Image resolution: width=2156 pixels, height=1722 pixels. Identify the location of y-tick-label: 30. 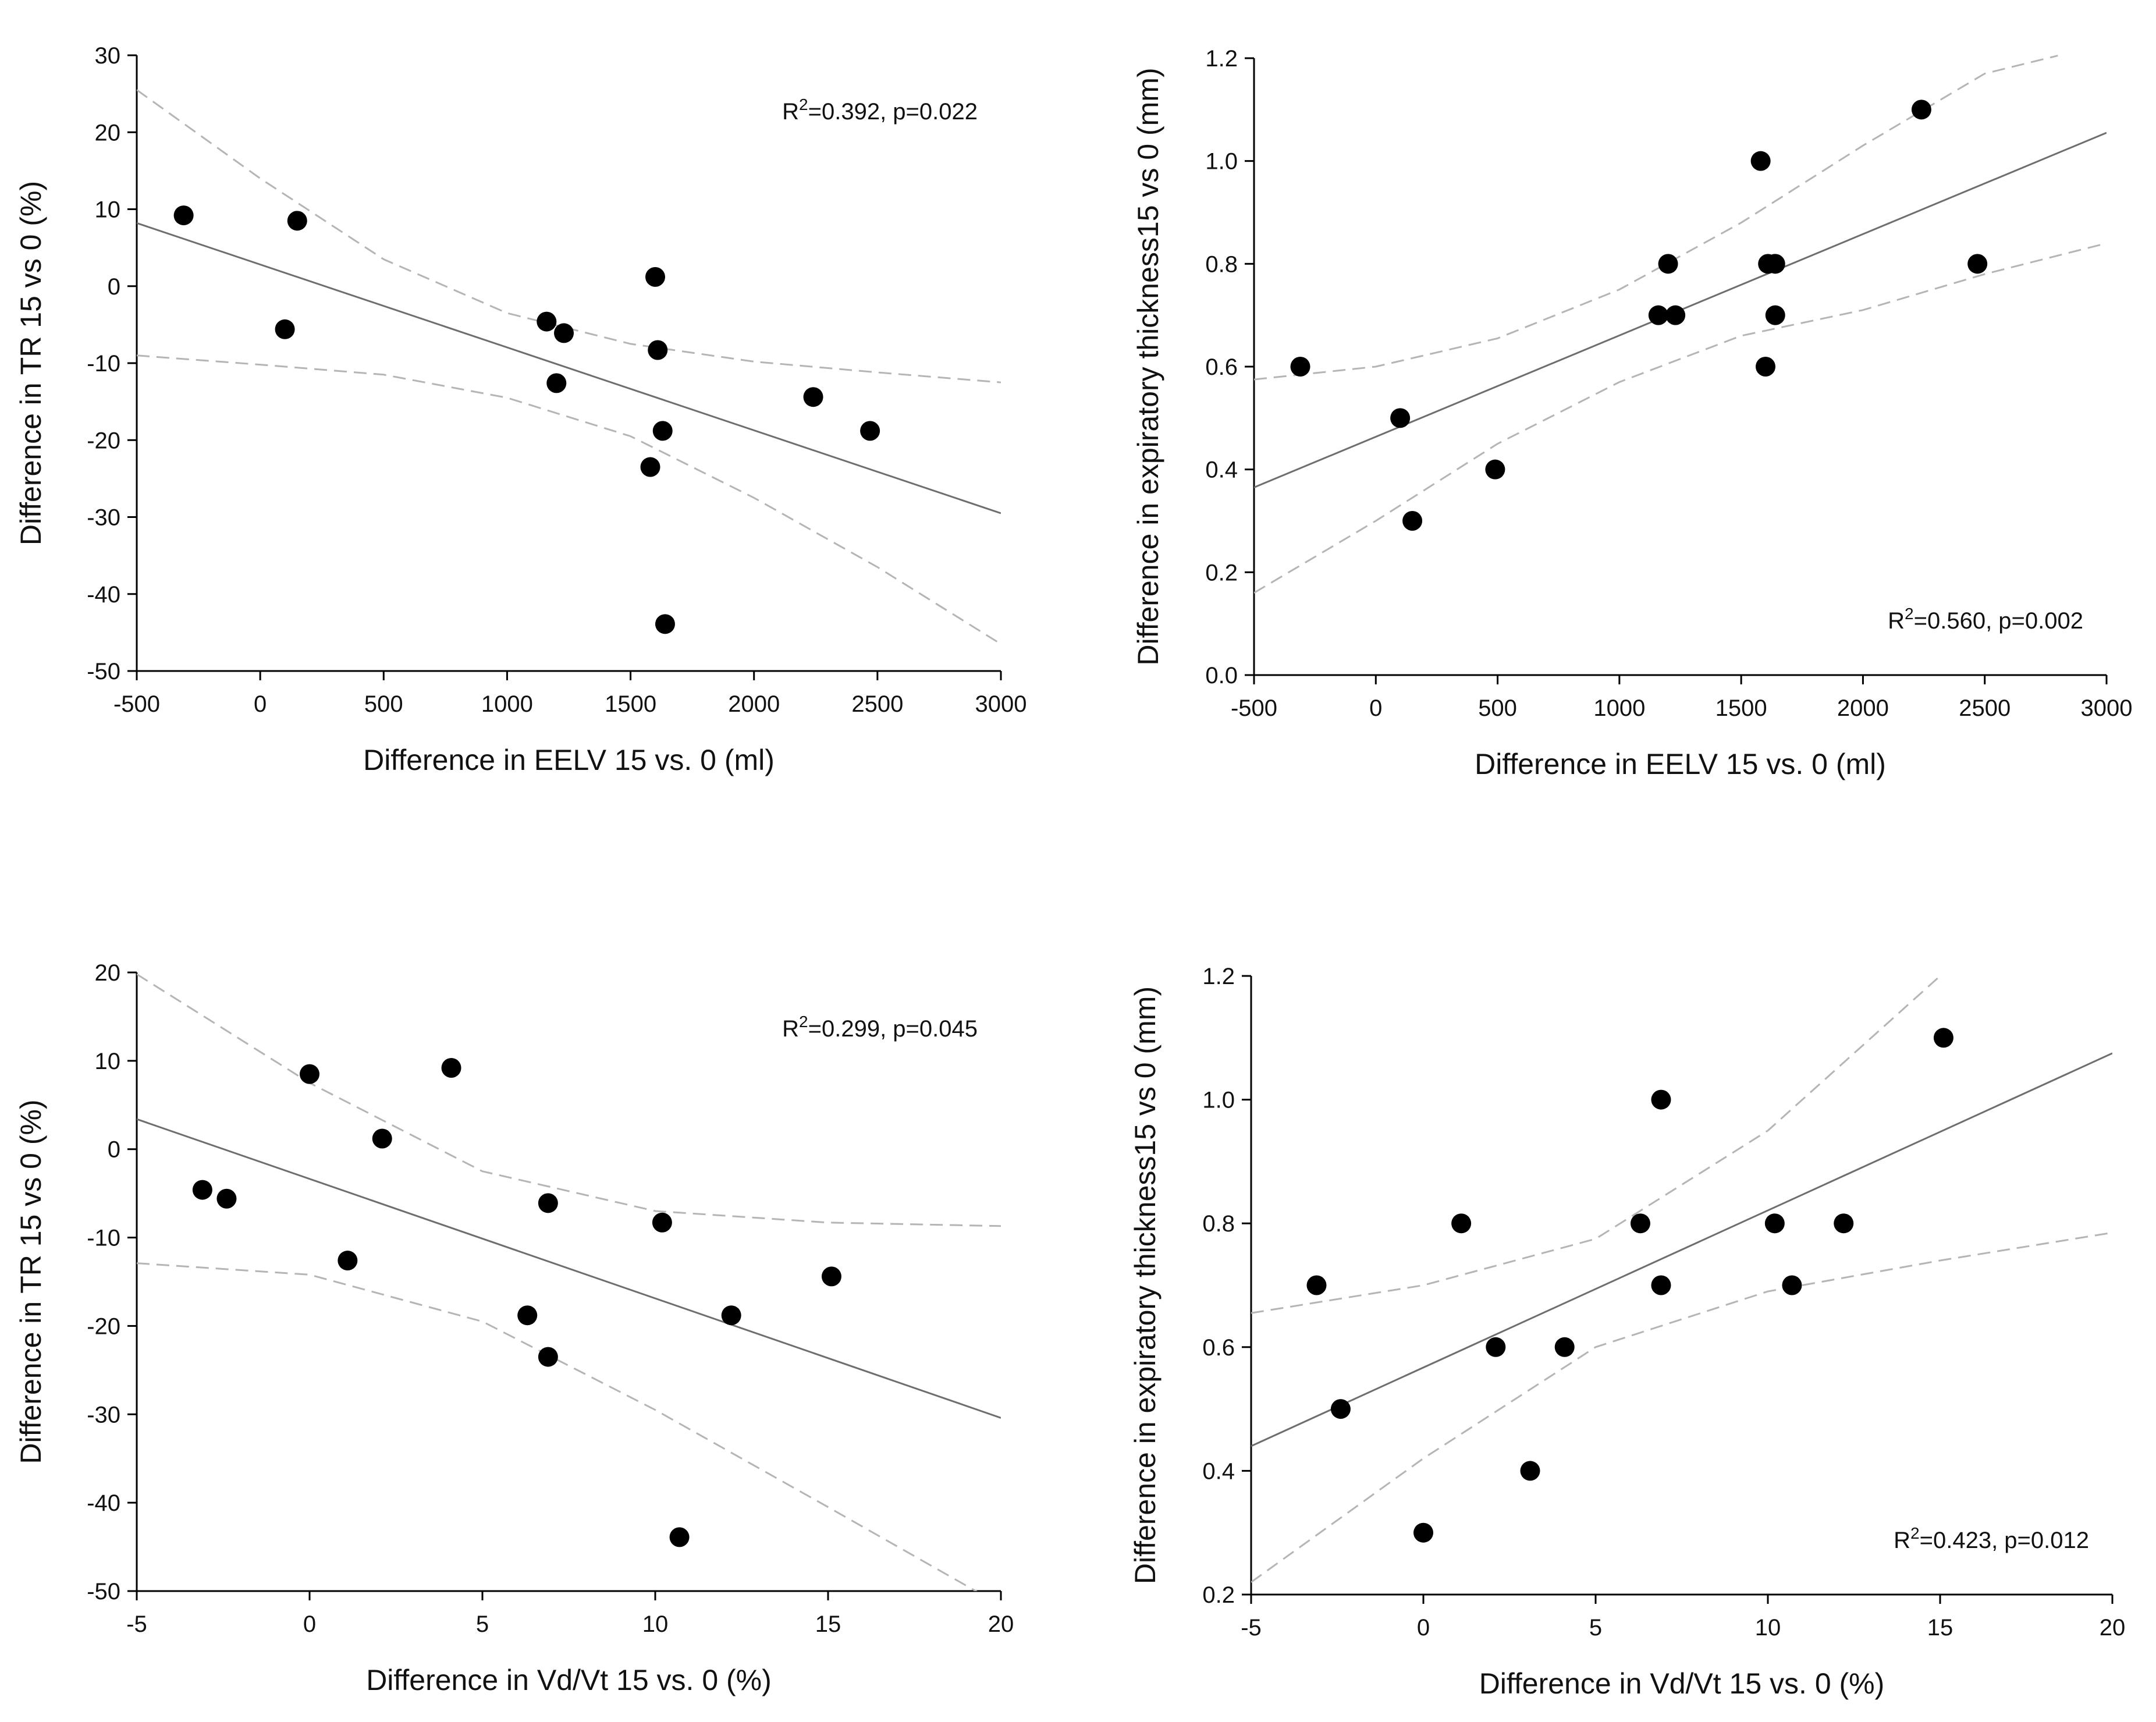
(108, 56).